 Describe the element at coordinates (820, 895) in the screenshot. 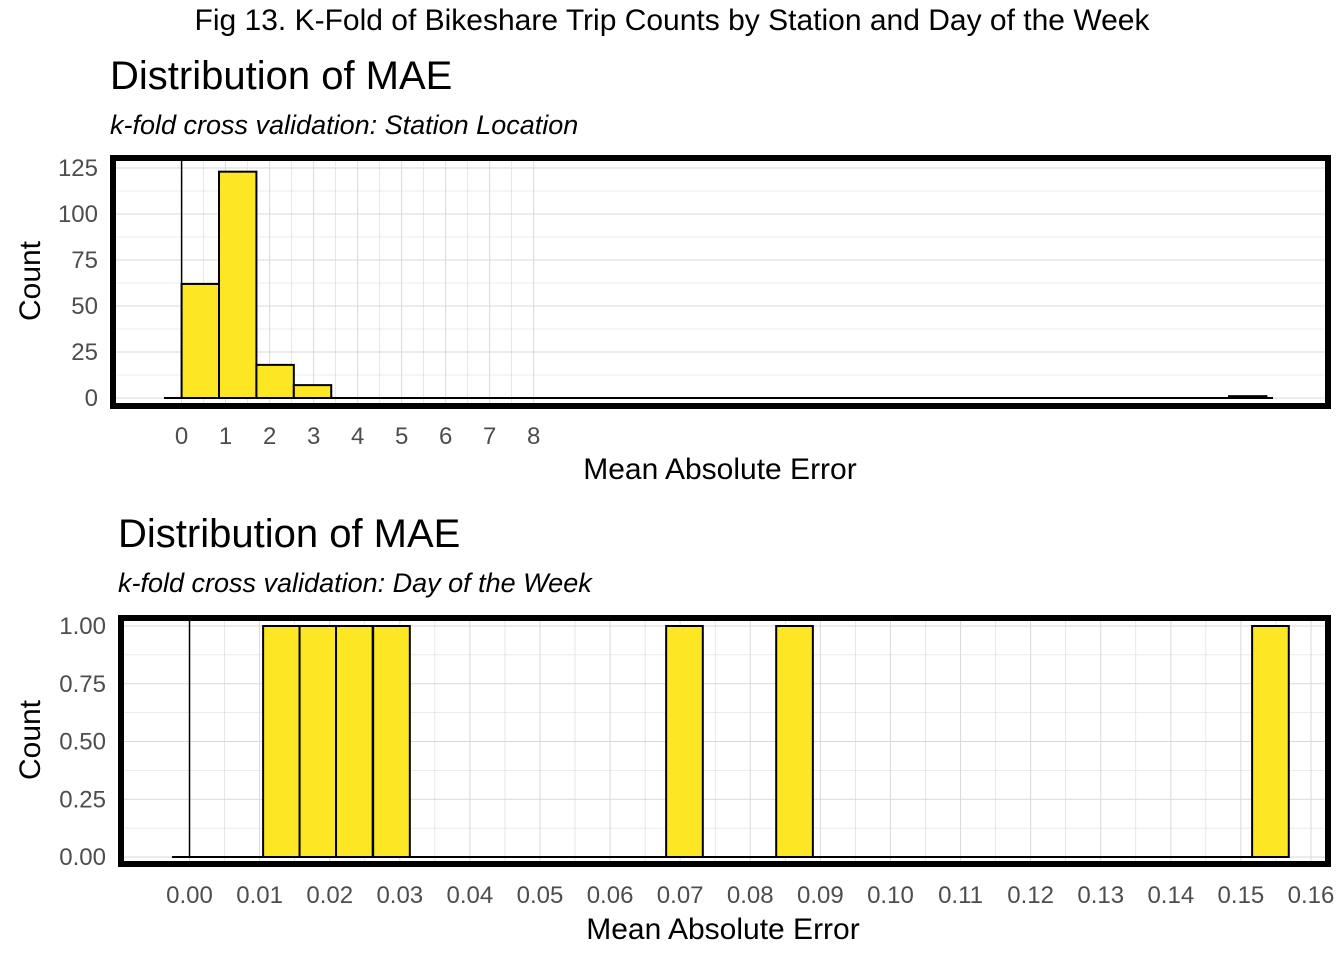

I see `panel2-xtick-label: 0.09` at that location.